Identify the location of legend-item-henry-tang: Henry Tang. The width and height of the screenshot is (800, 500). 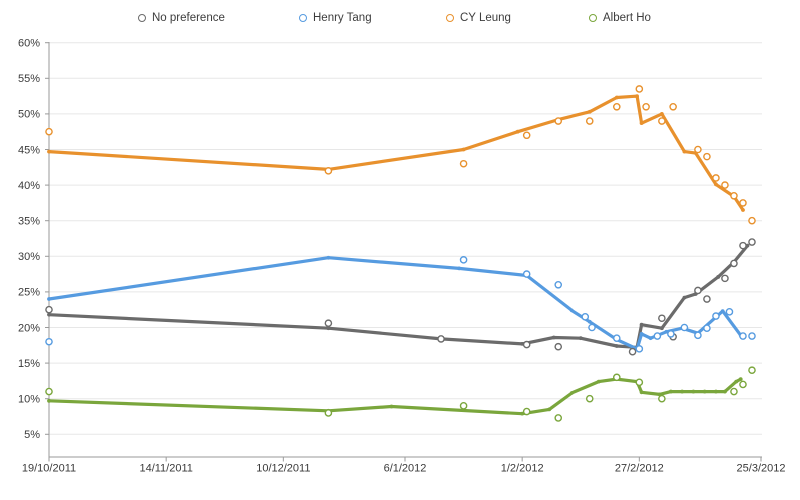
(335, 18).